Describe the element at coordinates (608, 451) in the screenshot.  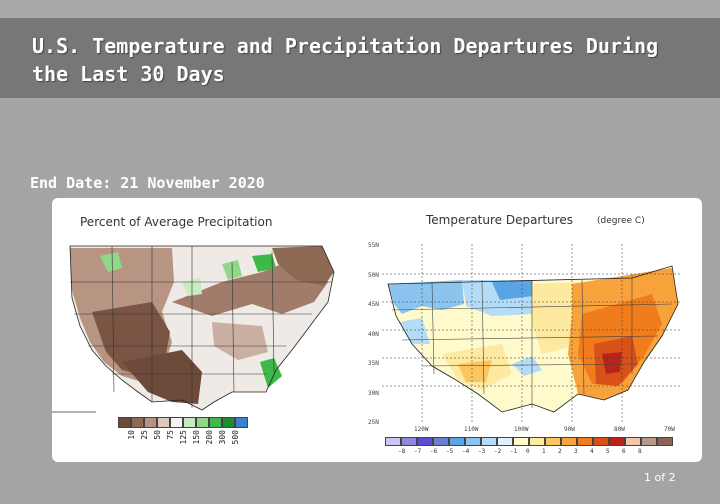
I see `temp-legend-label: 5` at that location.